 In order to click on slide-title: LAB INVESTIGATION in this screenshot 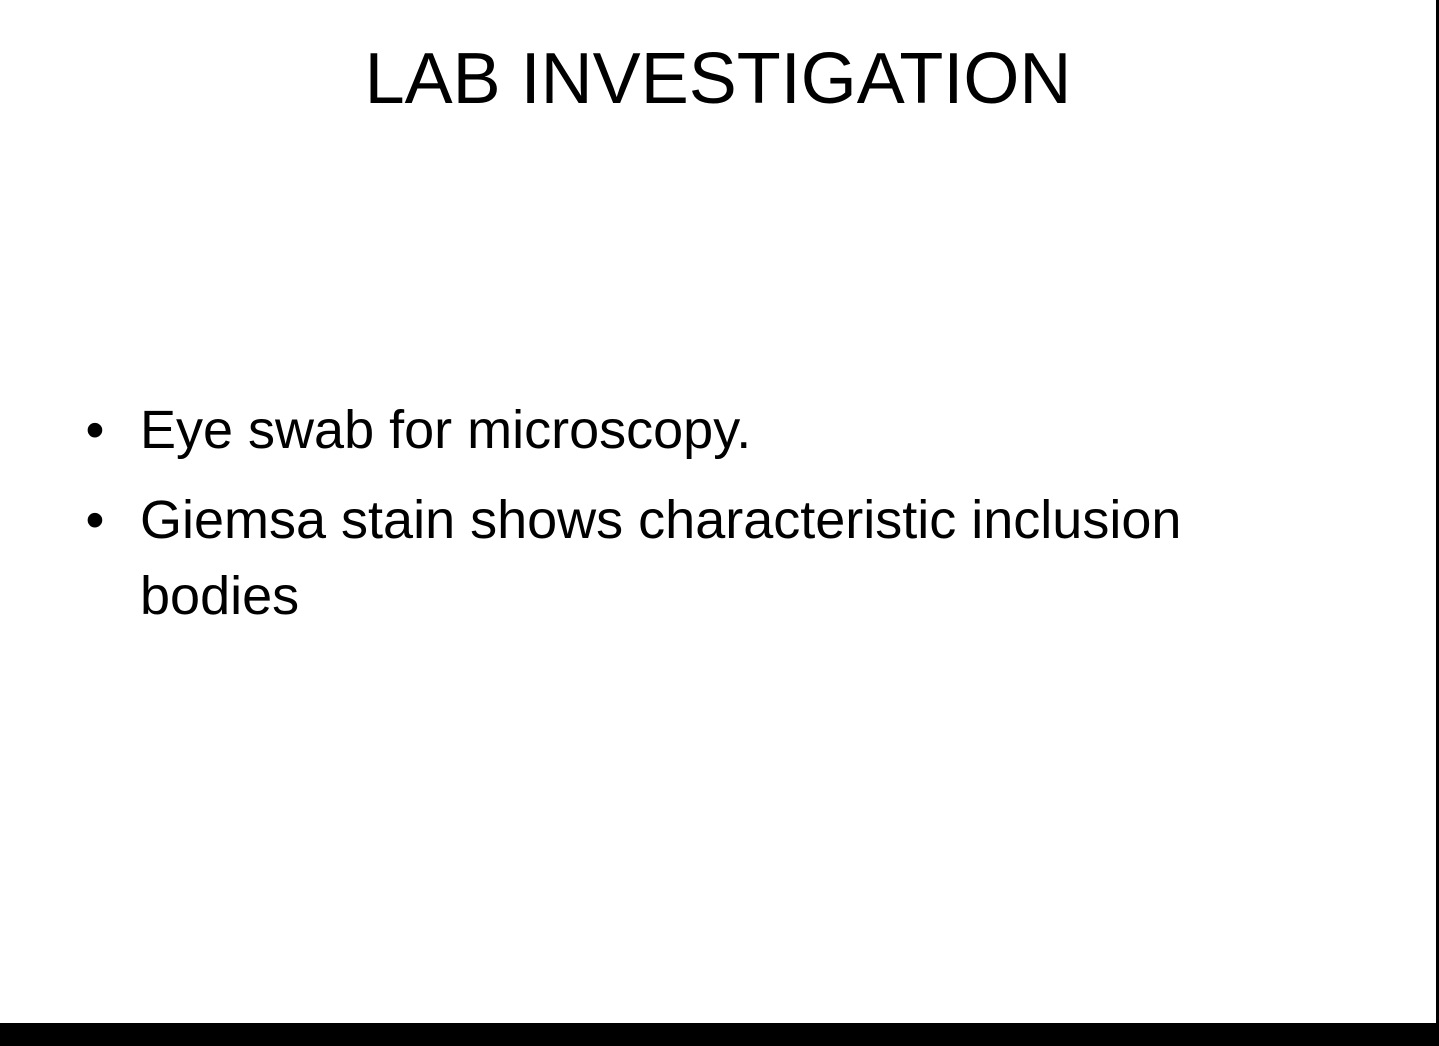, I will do `click(718, 79)`.